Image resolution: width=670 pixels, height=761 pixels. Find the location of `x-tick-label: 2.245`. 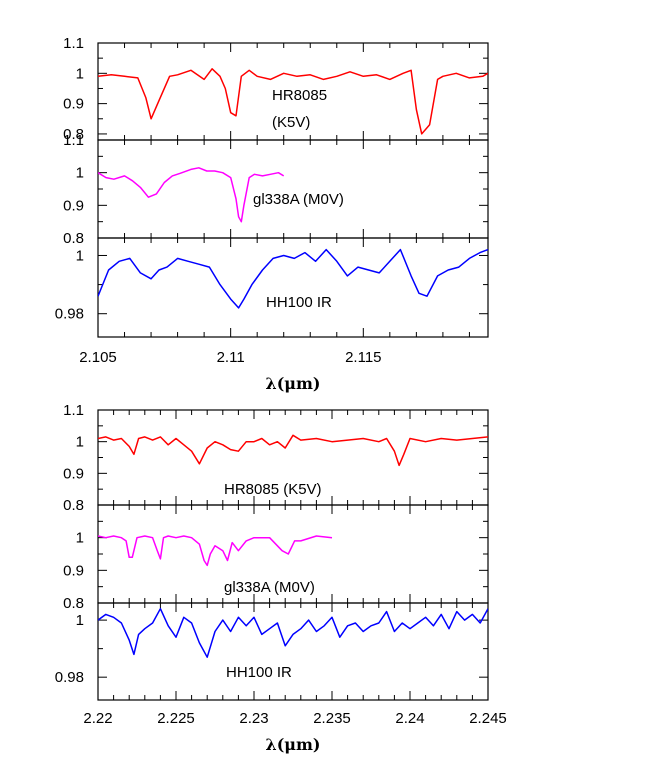

x-tick-label: 2.245 is located at coordinates (488, 718).